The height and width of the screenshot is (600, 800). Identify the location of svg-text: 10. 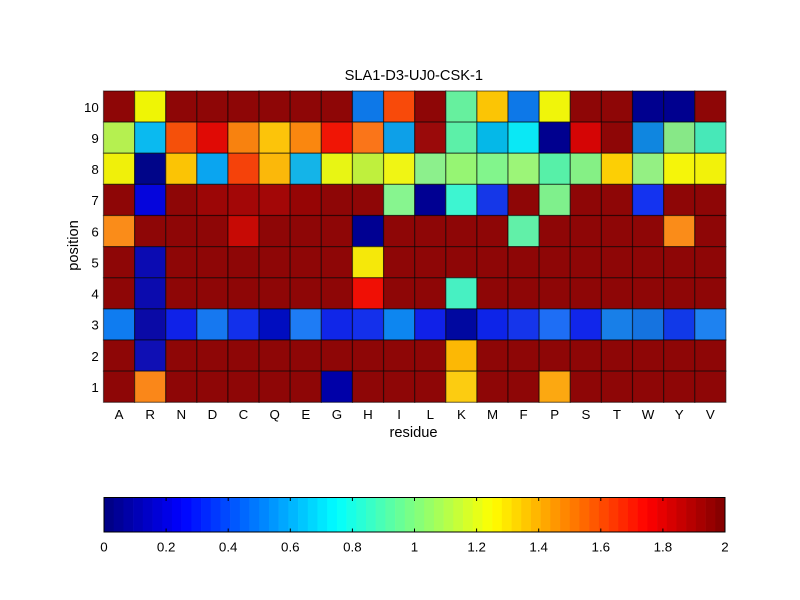
(91, 107).